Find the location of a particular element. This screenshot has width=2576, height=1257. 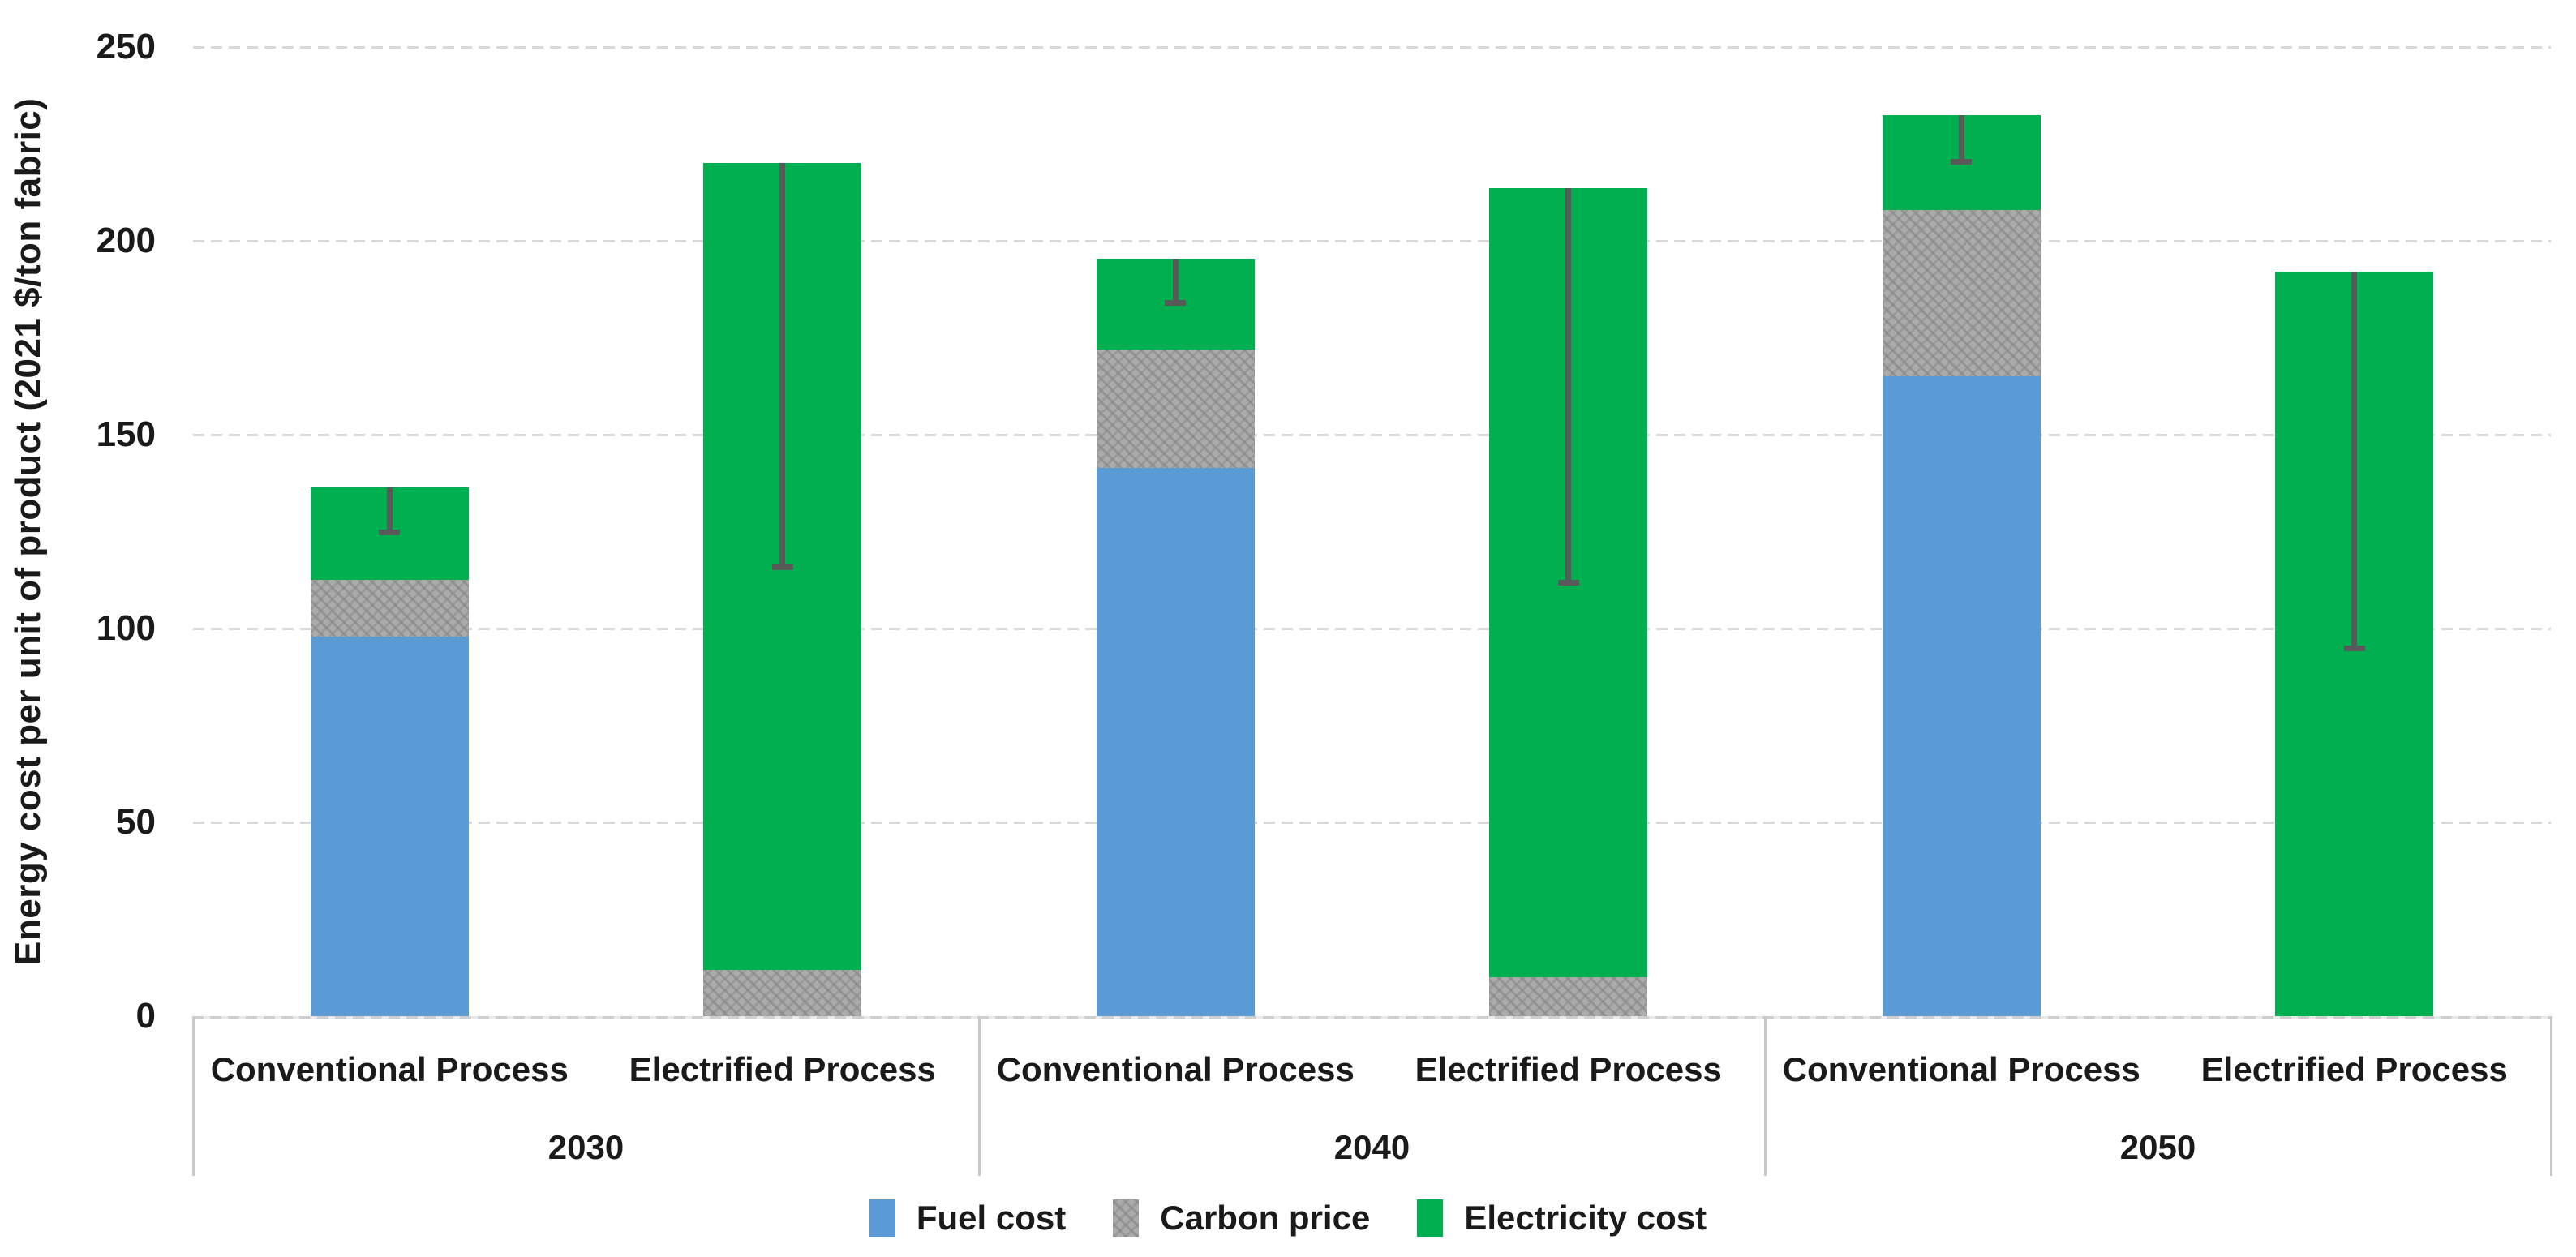

legend-marker-carbon-price is located at coordinates (1126, 1218).